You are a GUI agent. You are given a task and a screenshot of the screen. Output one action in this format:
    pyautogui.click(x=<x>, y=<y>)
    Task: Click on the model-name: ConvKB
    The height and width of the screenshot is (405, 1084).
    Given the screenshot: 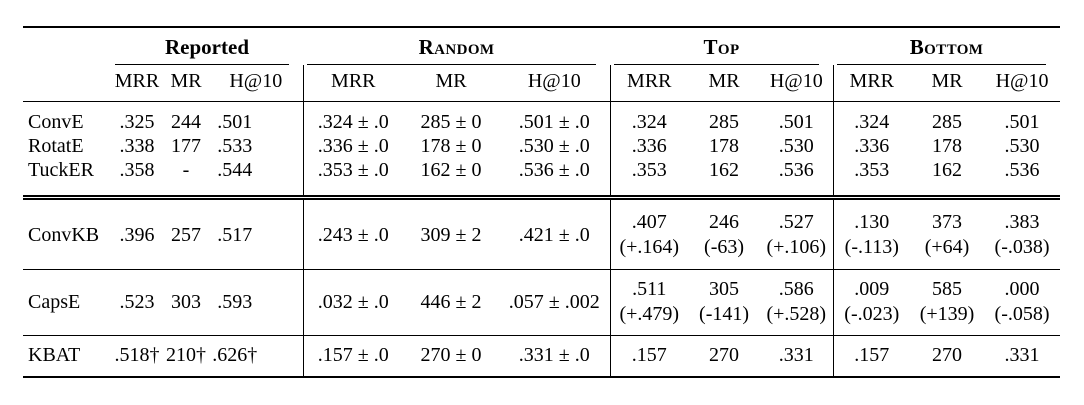 What is the action you would take?
    pyautogui.click(x=67, y=233)
    